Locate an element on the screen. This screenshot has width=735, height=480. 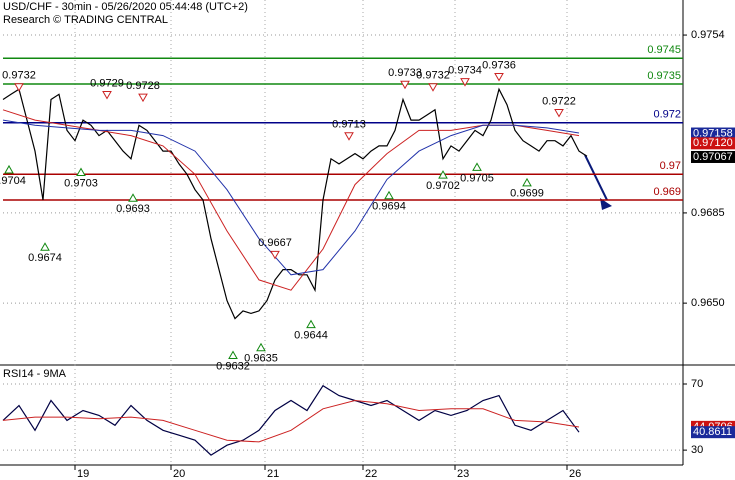
price-tag-label: 40.8611 is located at coordinates (712, 432).